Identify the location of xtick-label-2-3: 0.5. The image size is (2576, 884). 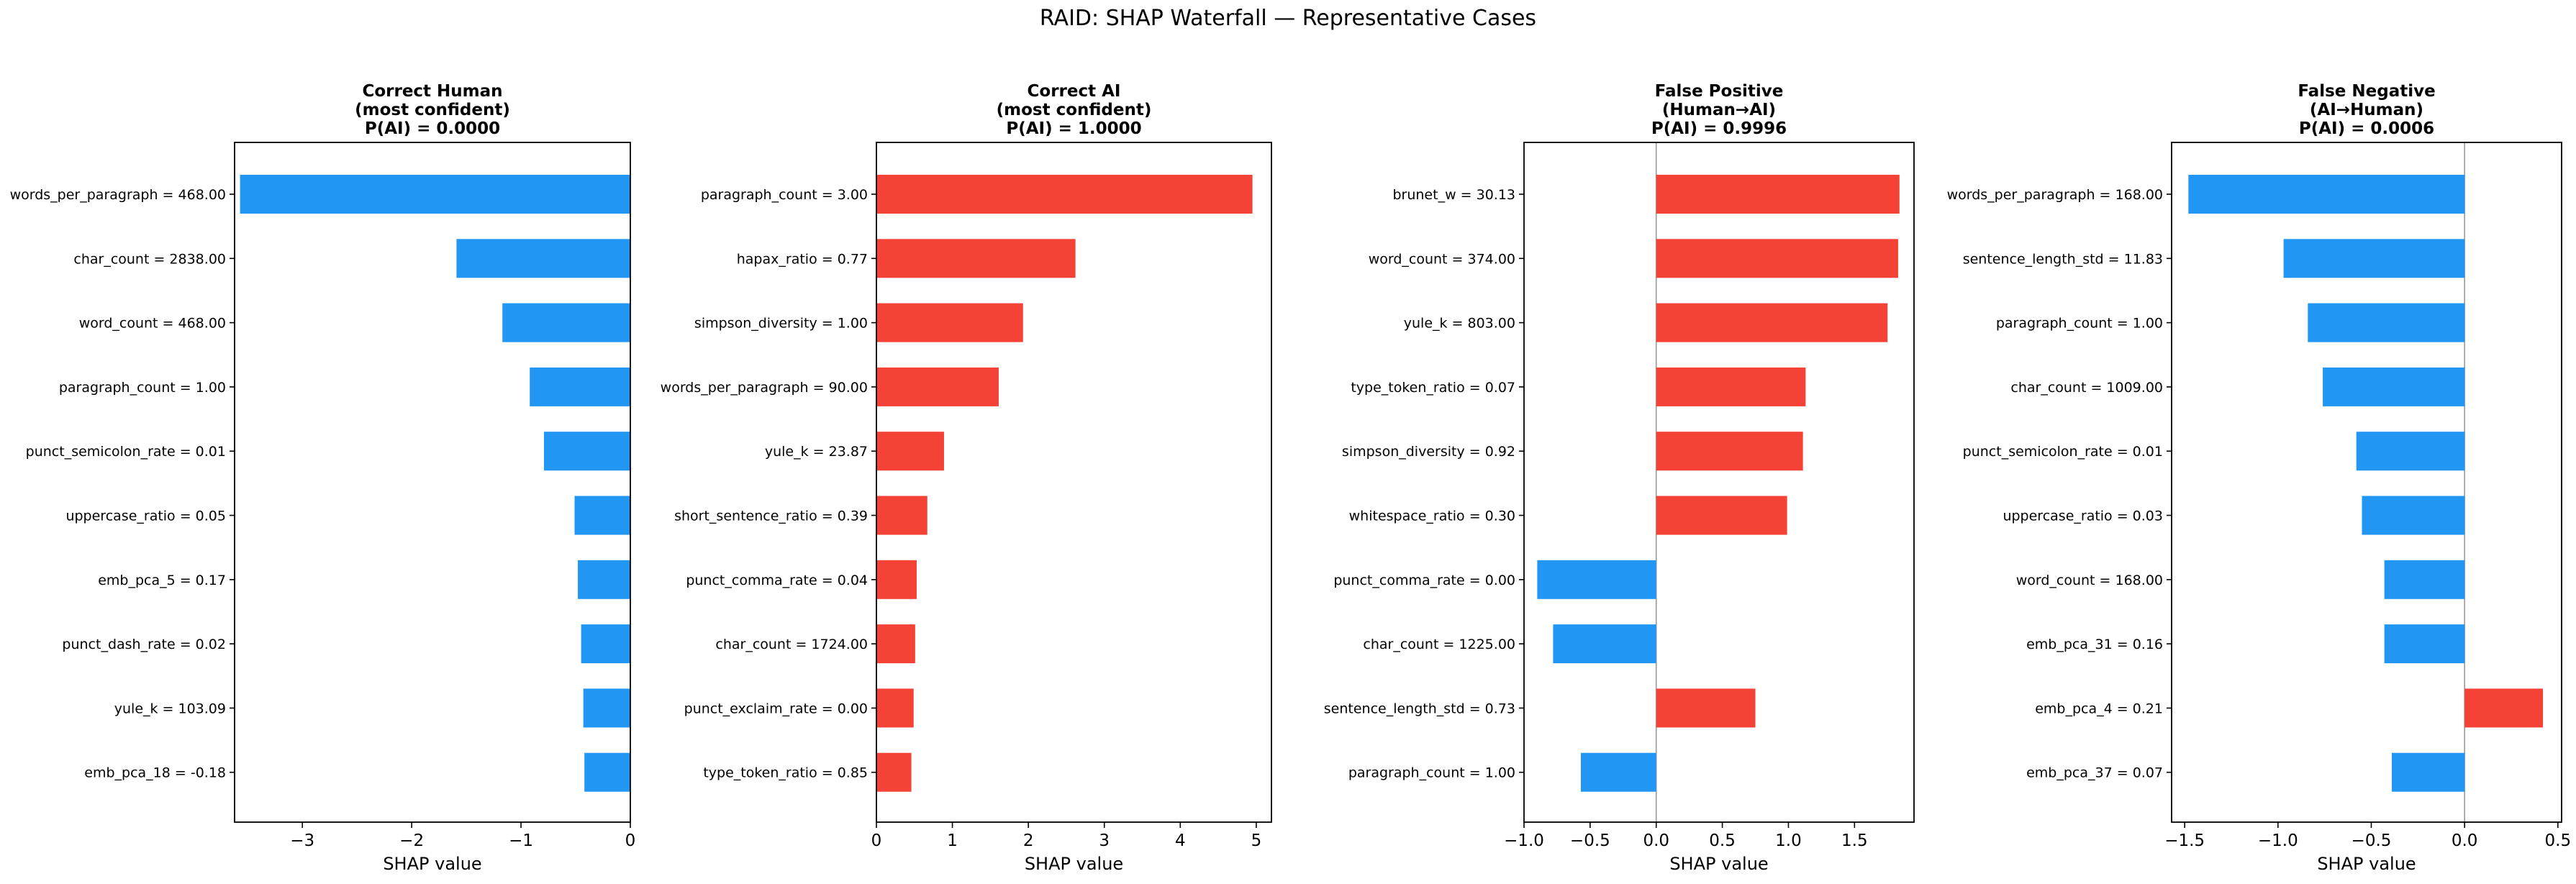
(1722, 840).